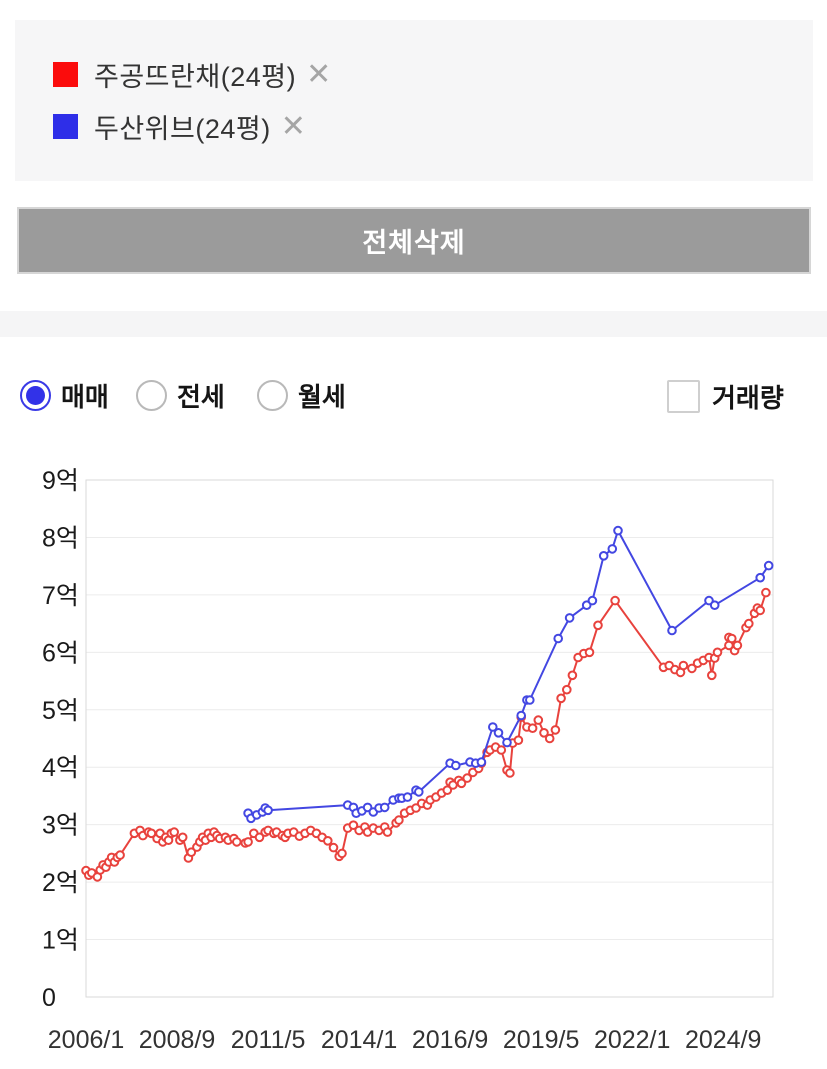 The width and height of the screenshot is (827, 1069). I want to click on radio-wolse: 월세, so click(301, 395).